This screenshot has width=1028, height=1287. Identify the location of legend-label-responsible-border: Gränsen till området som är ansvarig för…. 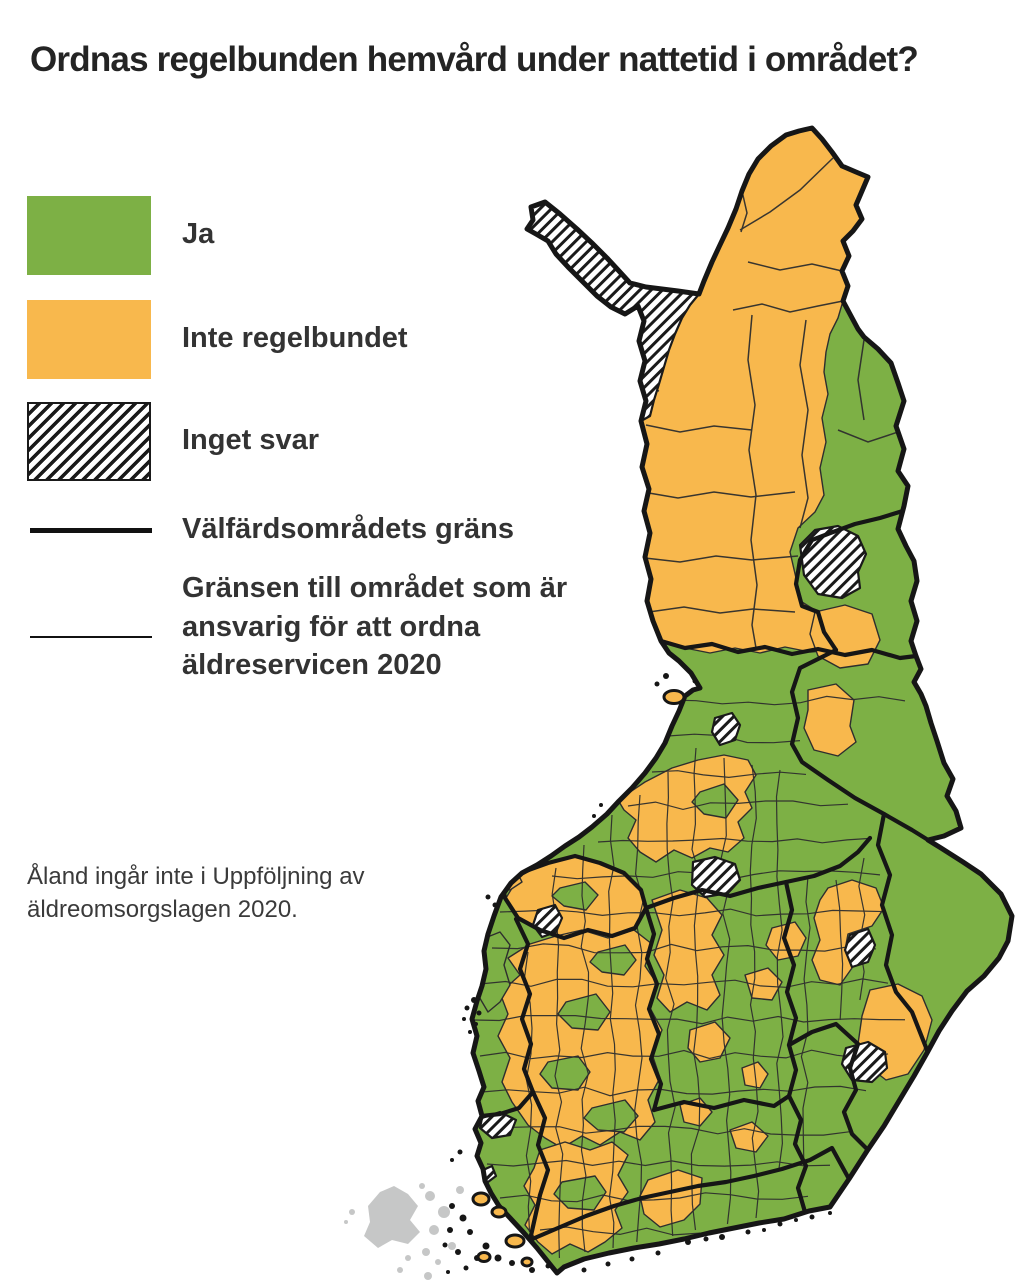
(375, 627).